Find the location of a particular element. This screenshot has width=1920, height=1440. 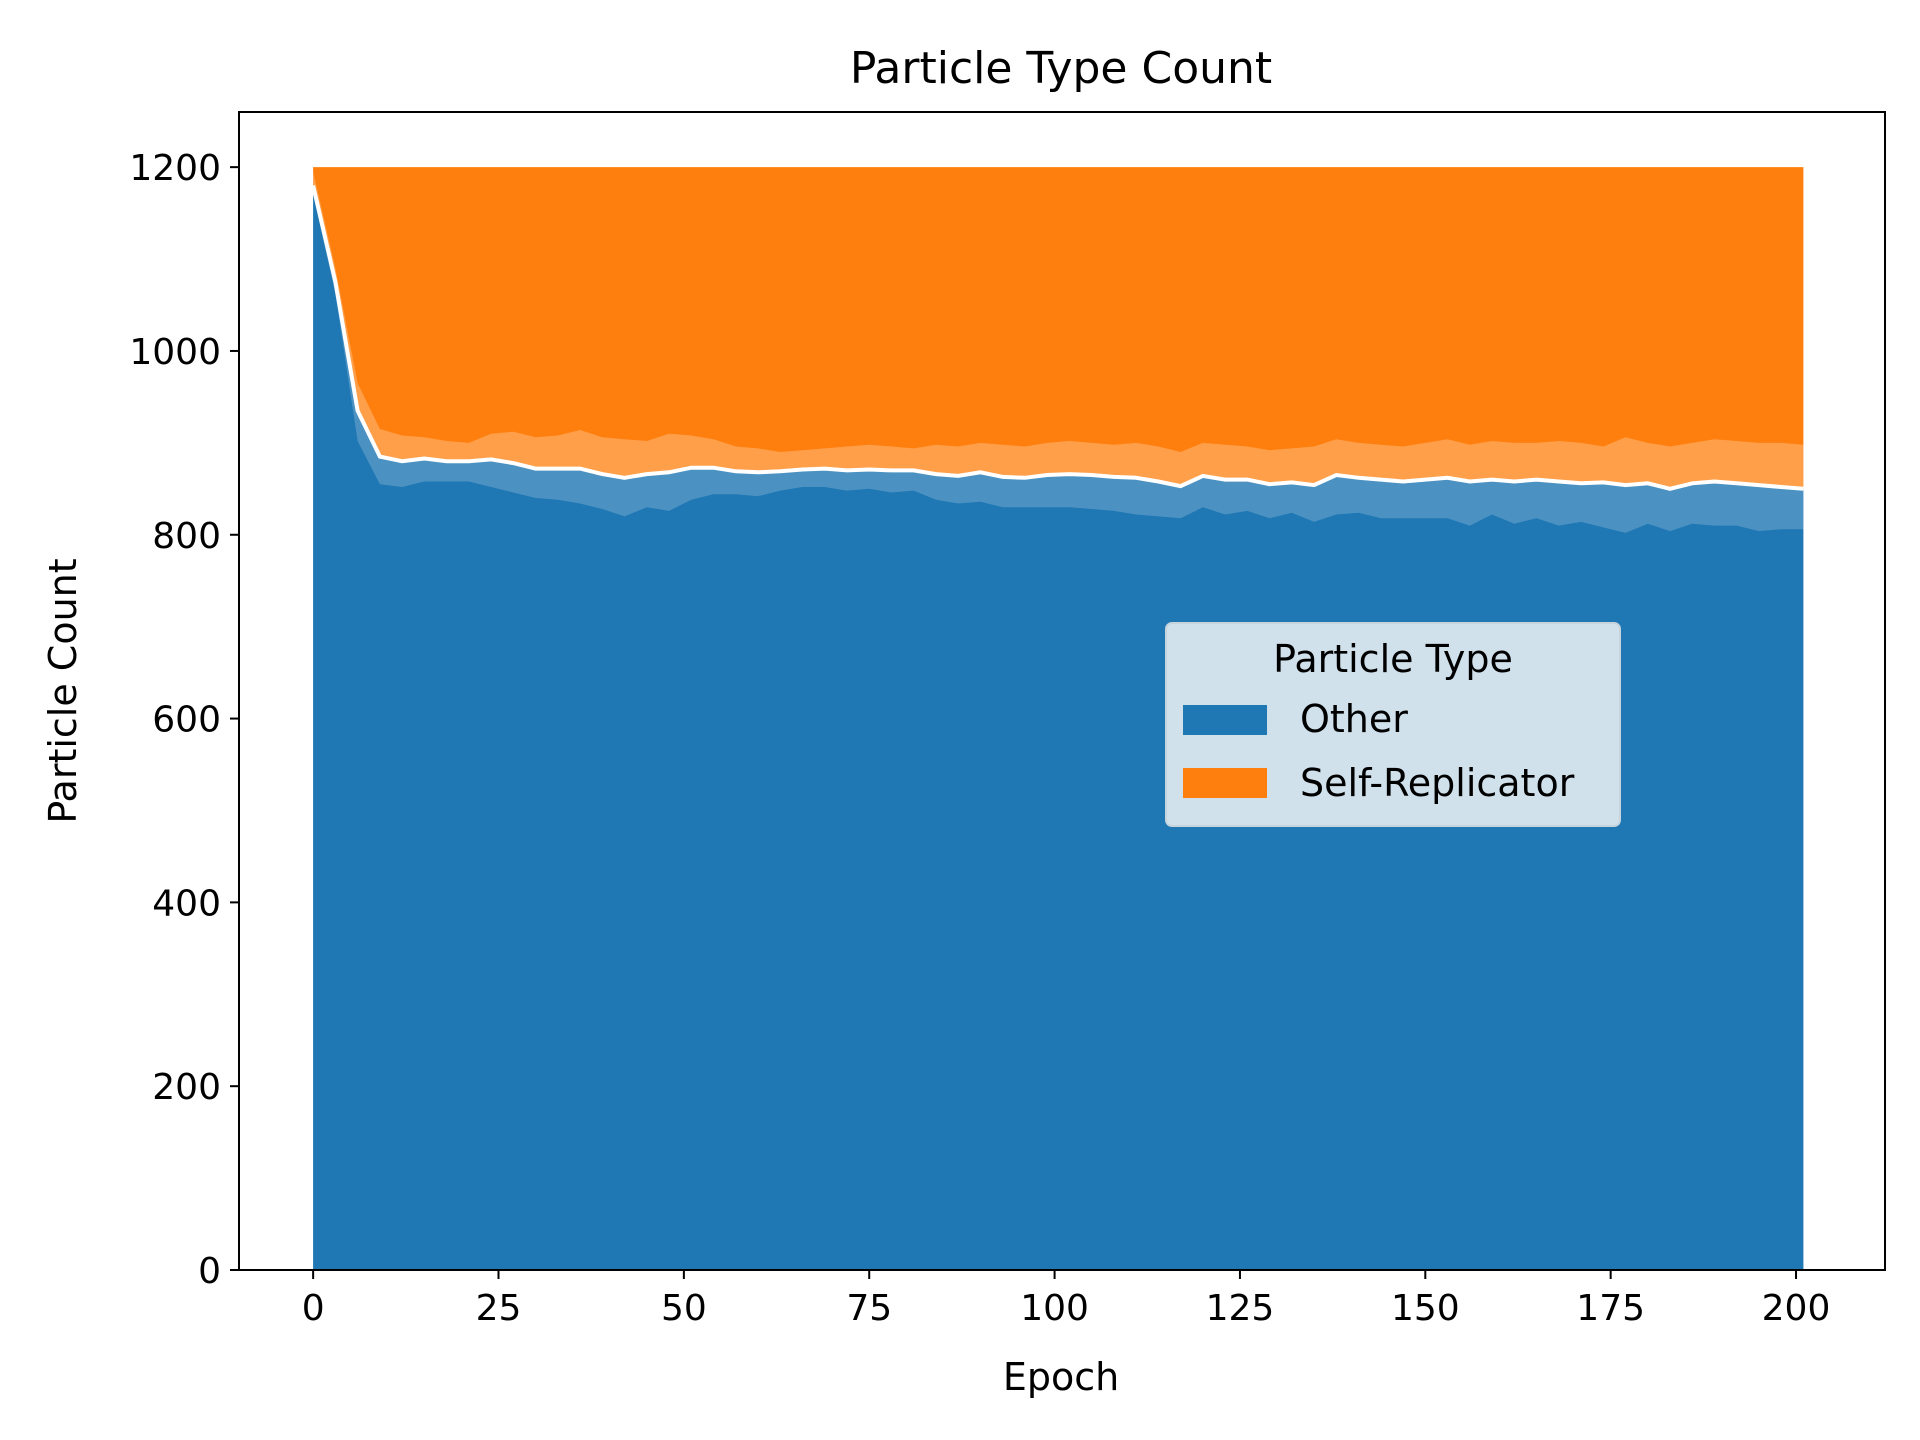

x-tick-label: 0 is located at coordinates (313, 1308).